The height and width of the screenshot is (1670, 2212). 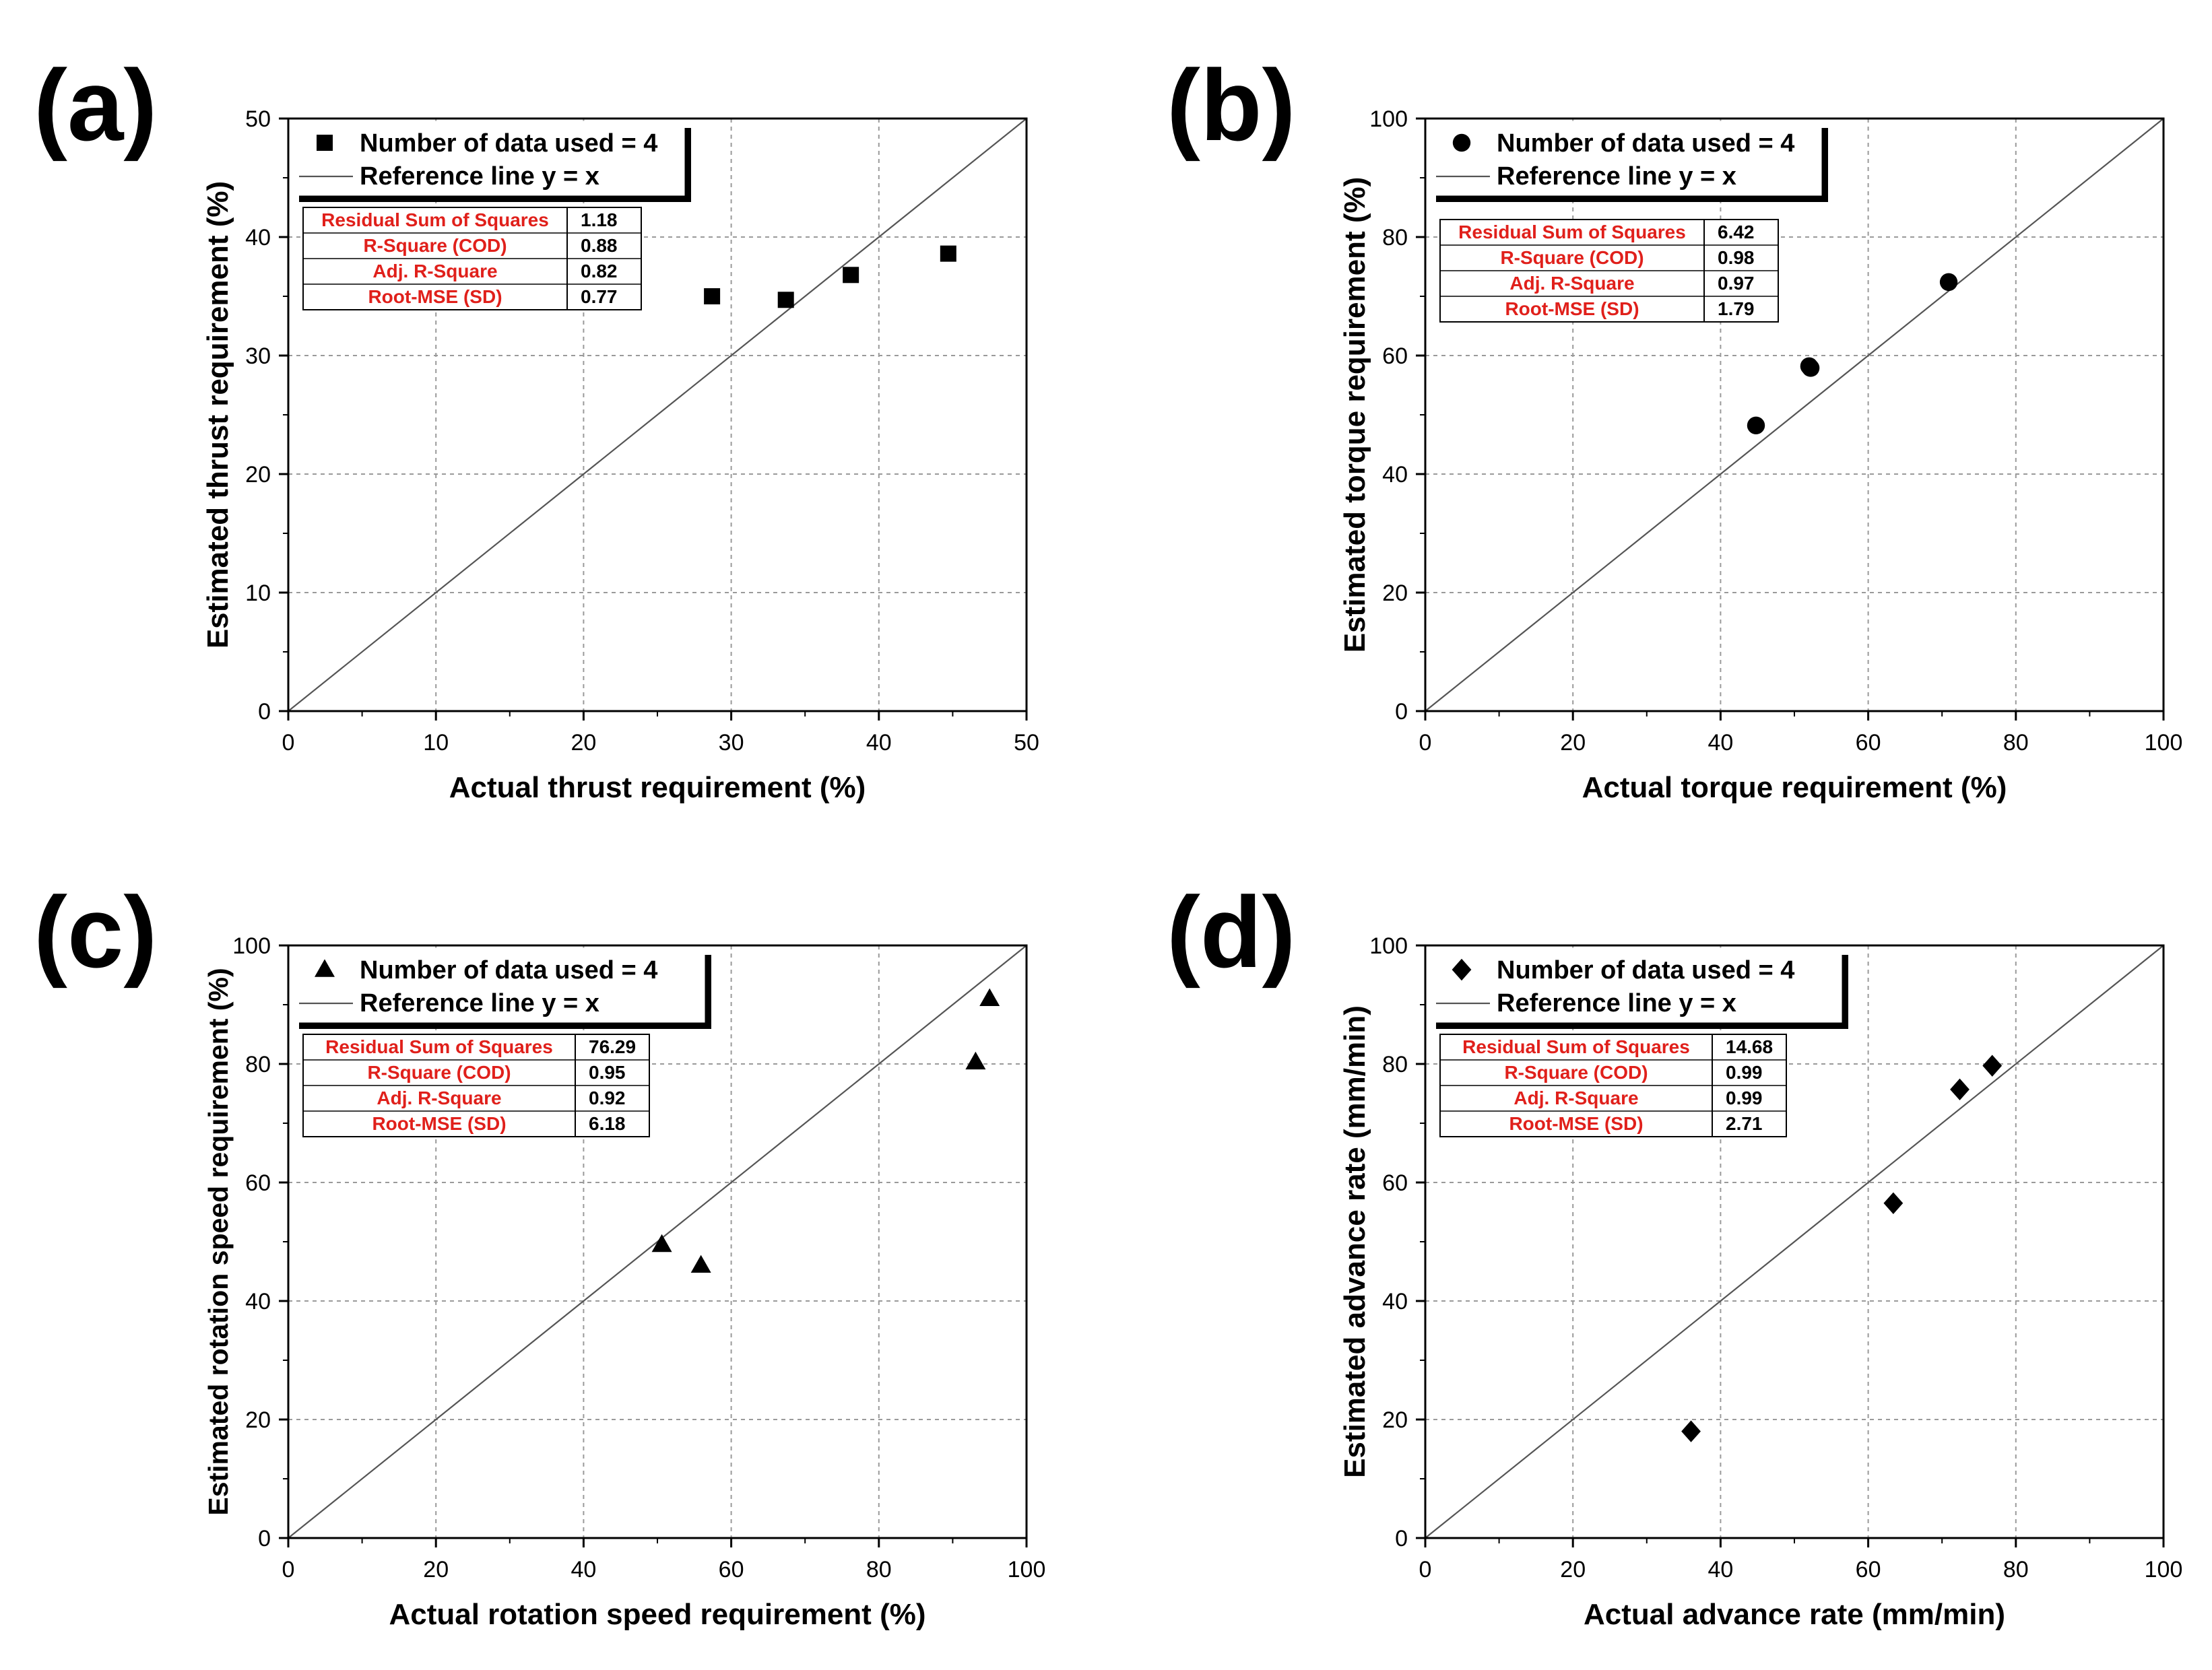 I want to click on x-tick-label: 50, so click(x=1026, y=743).